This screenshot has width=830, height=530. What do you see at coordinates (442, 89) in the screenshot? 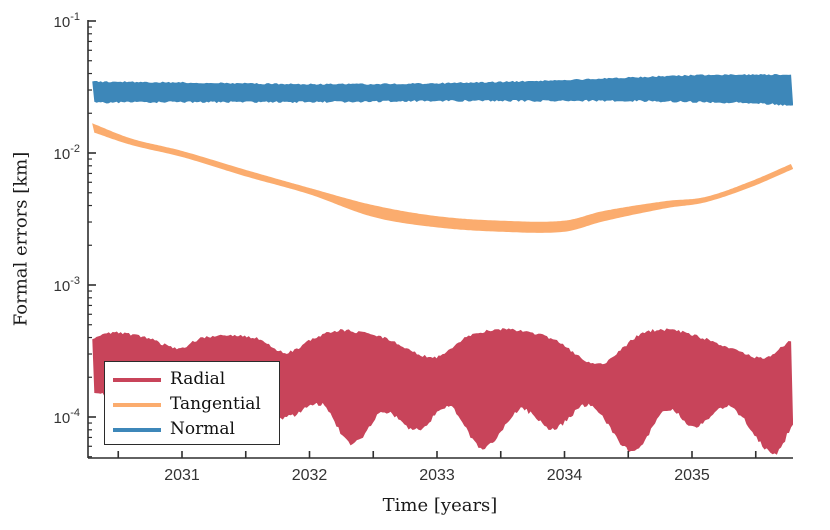
I see `normal-band` at bounding box center [442, 89].